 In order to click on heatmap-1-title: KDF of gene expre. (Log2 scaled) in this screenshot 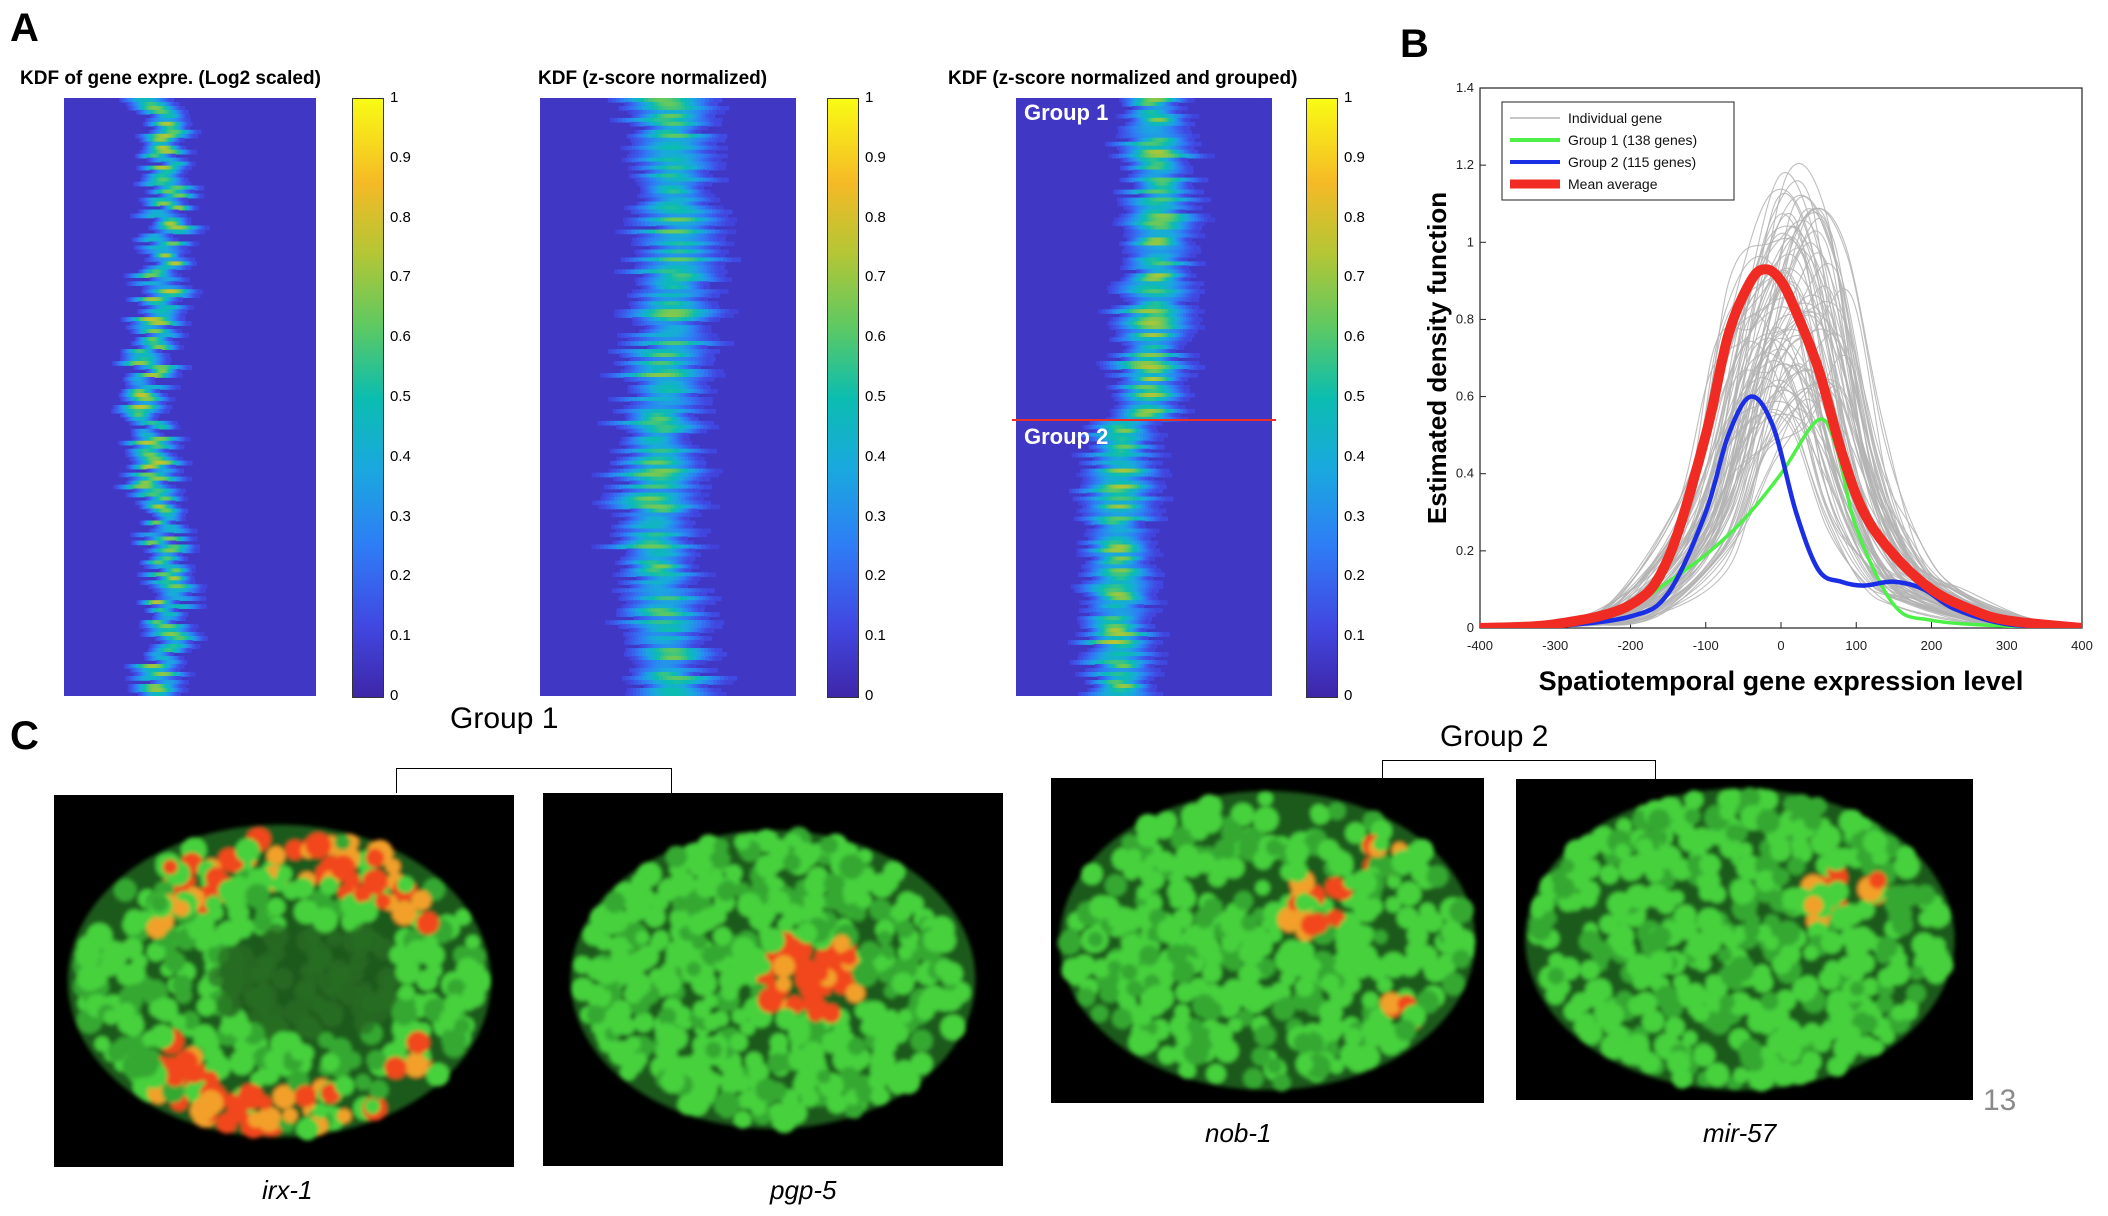, I will do `click(170, 78)`.